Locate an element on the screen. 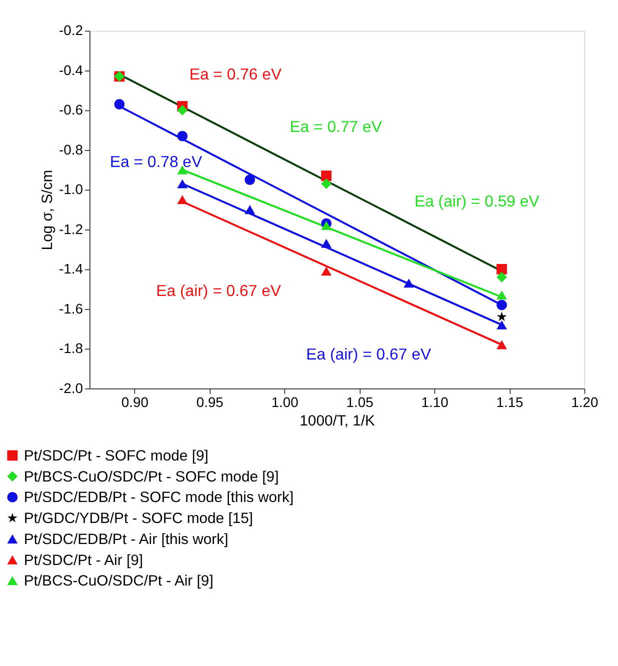 The width and height of the screenshot is (618, 666). x-tick-label: 1.05 is located at coordinates (360, 402).